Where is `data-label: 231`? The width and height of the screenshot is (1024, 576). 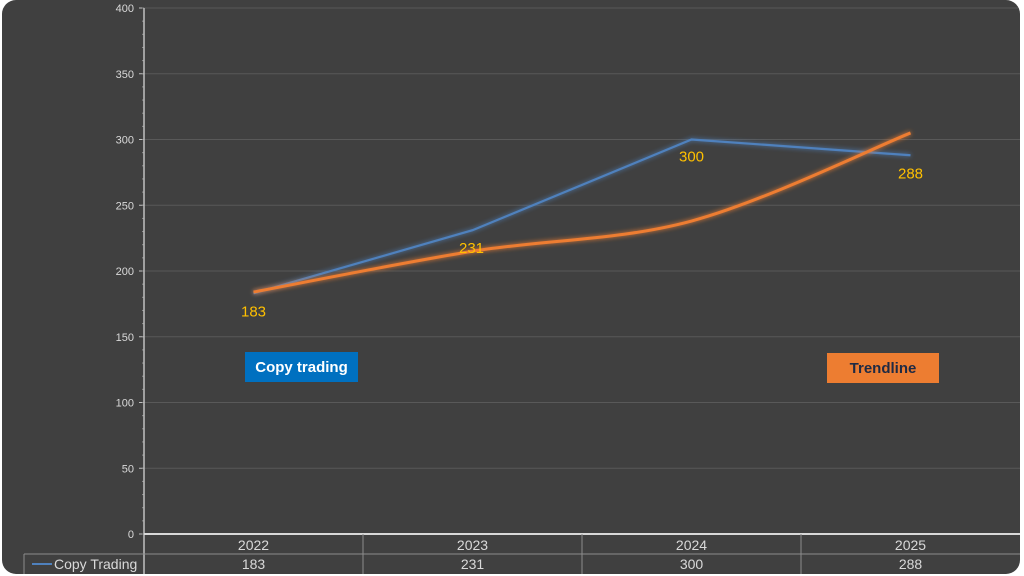
data-label: 231 is located at coordinates (471, 248).